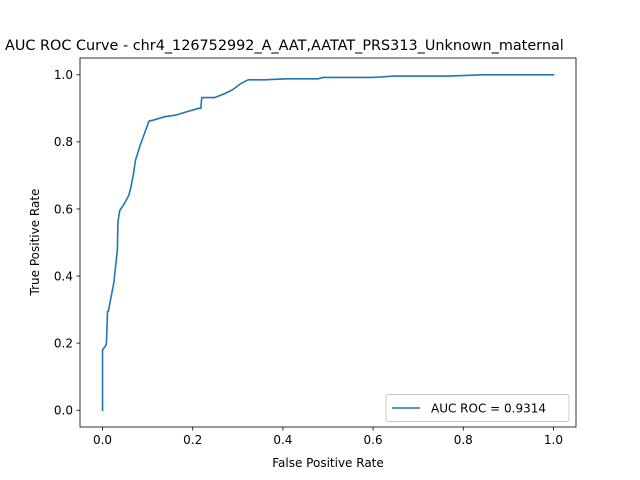 This screenshot has width=640, height=480. Describe the element at coordinates (63, 411) in the screenshot. I see `y-tick-label: 0.0` at that location.